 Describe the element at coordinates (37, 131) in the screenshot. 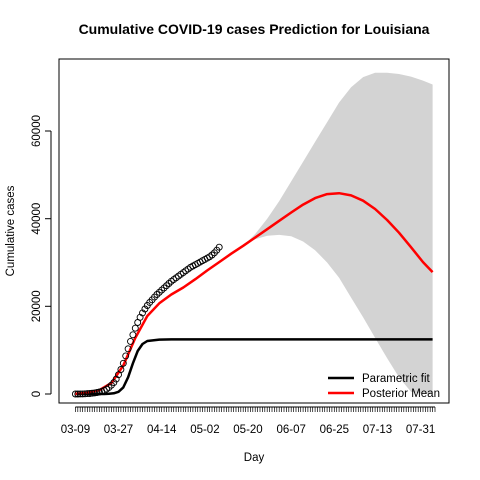

I see `y-tick-label: 60000` at that location.